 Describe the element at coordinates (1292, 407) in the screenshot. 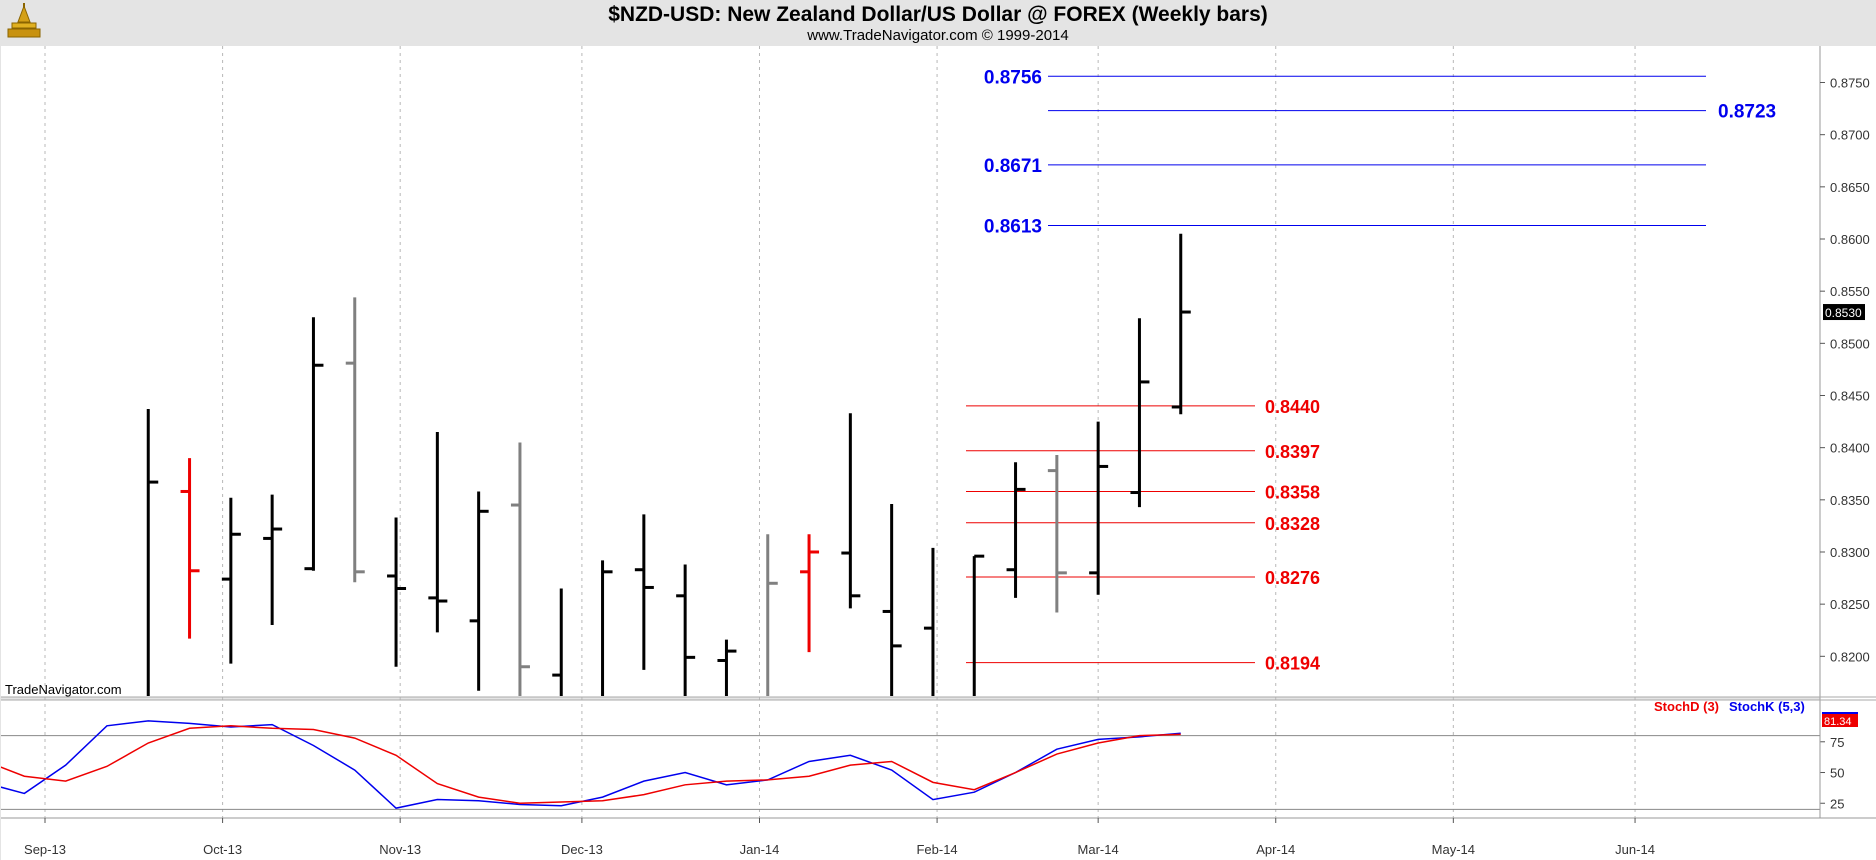

I see `level-label: 0.8440` at that location.